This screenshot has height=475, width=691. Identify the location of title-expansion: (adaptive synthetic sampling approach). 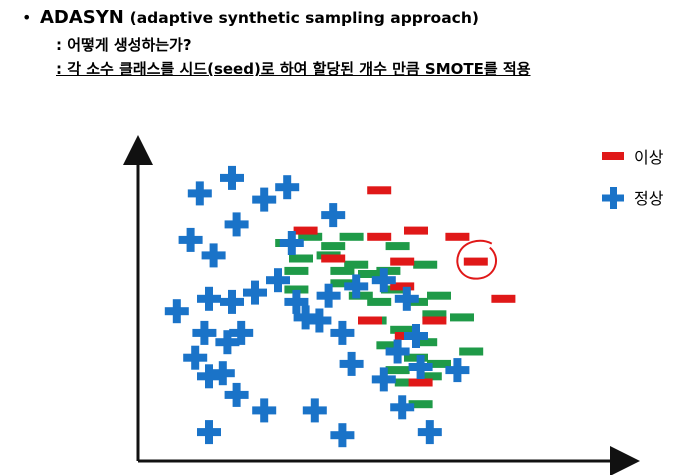
(304, 18).